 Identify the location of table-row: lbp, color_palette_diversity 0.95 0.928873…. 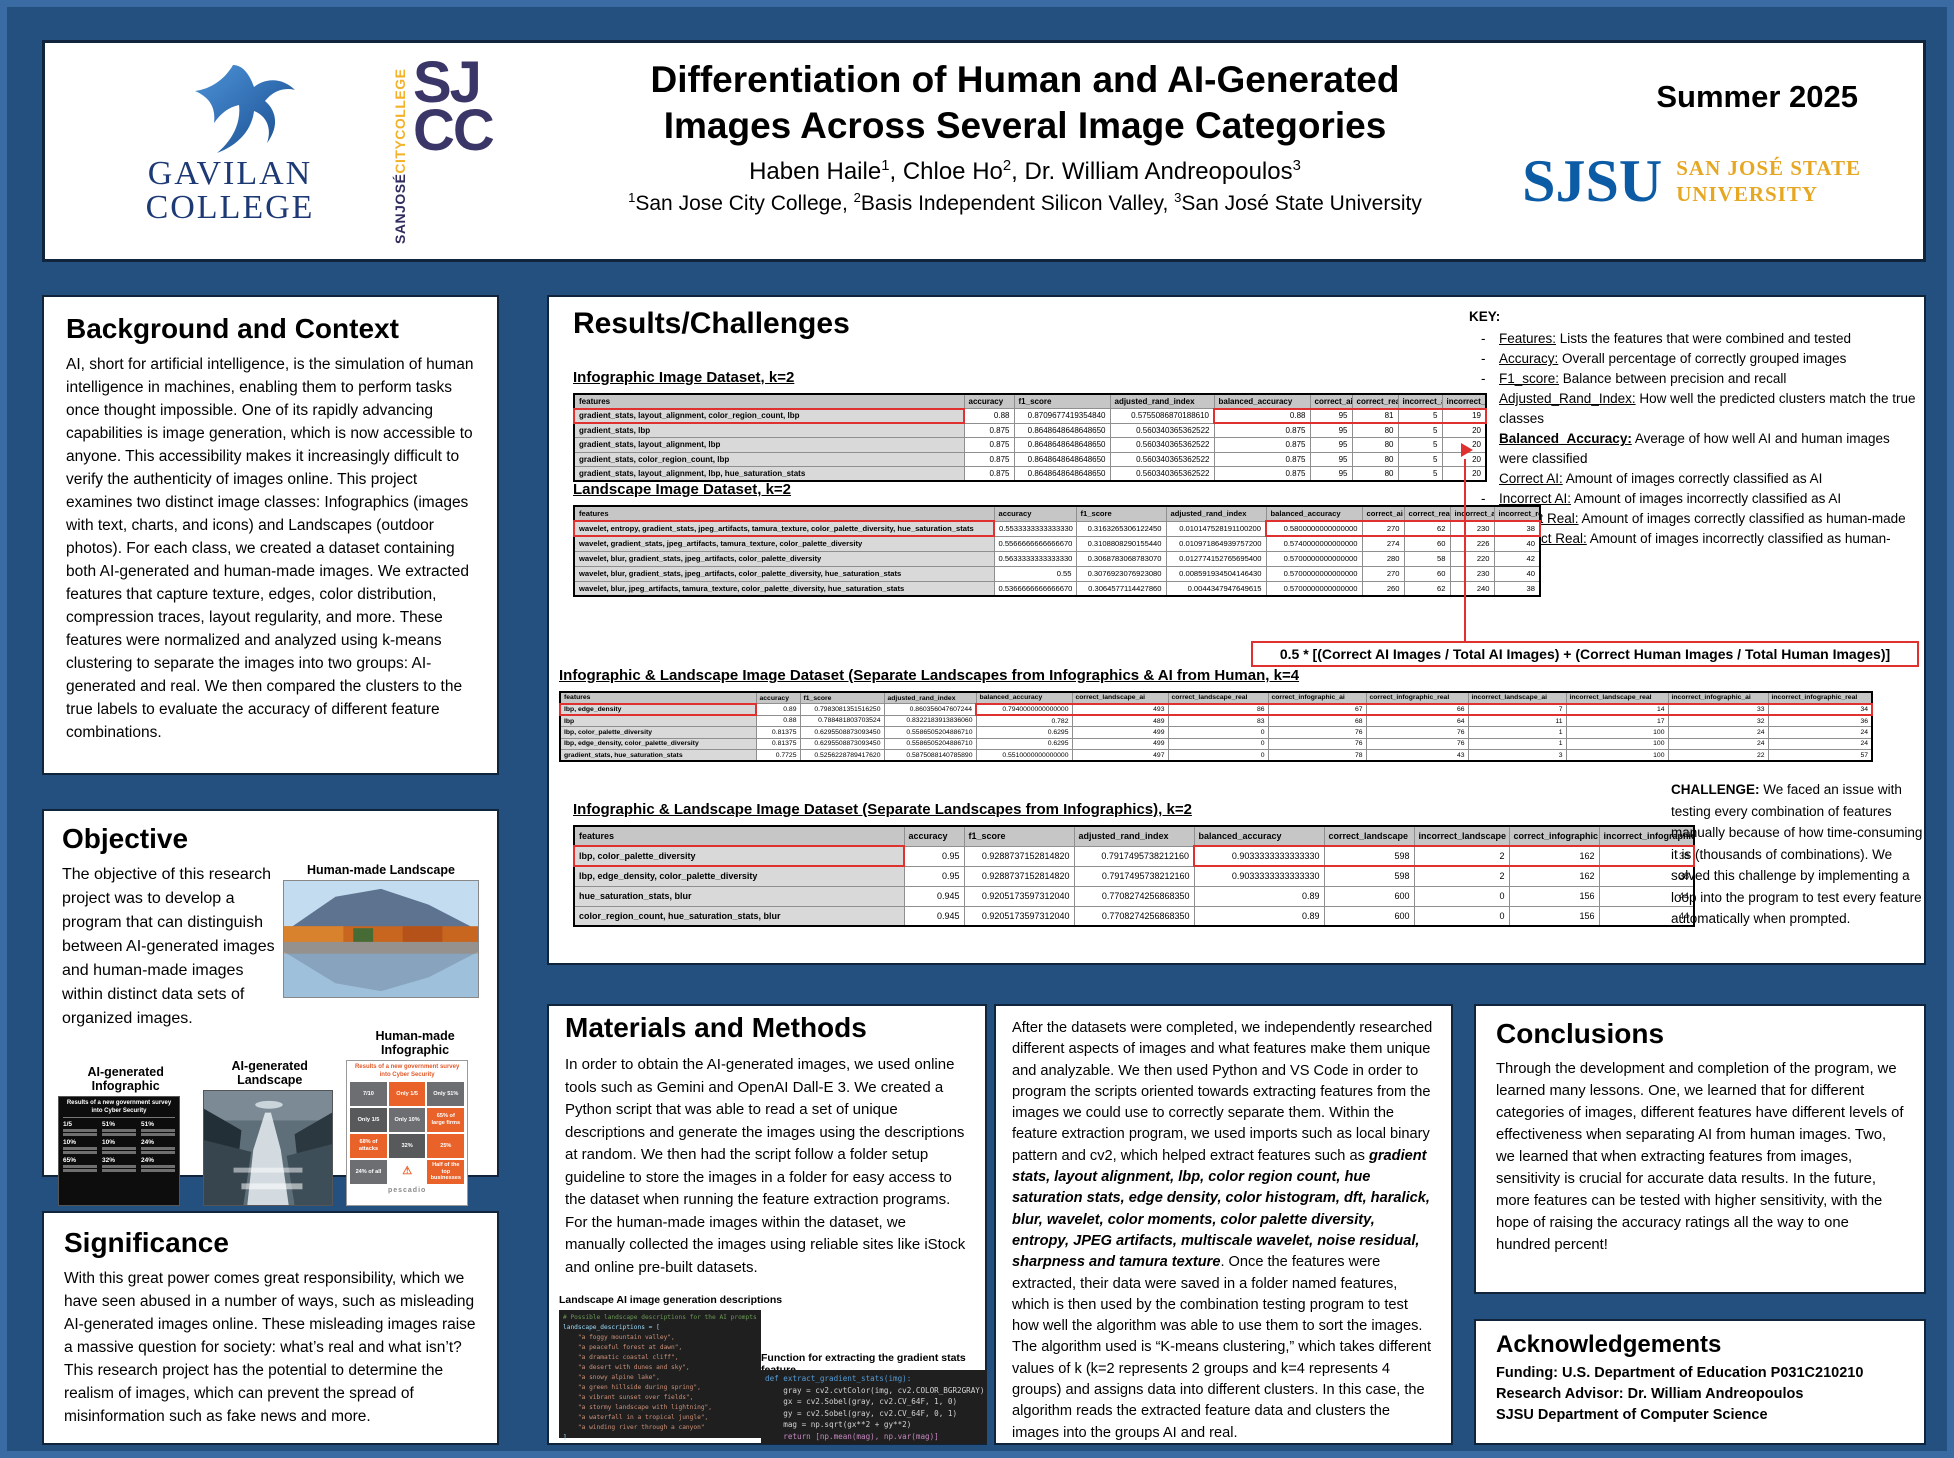
(1134, 856).